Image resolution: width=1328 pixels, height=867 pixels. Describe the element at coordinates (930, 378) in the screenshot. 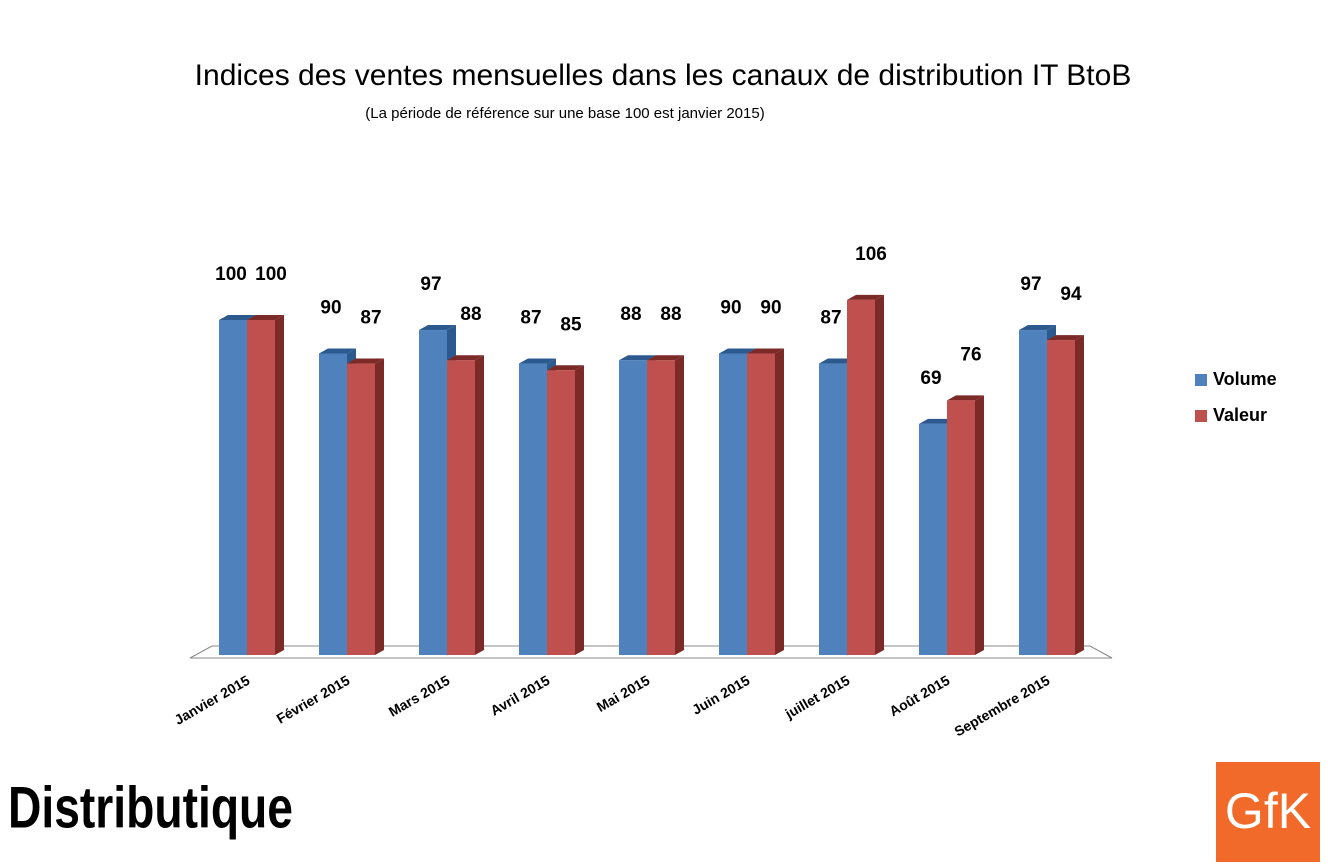

I see `data-label: 69` at that location.